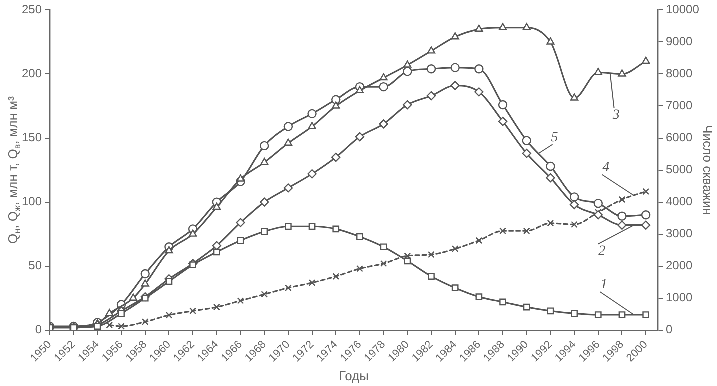 The height and width of the screenshot is (386, 717). What do you see at coordinates (38, 329) in the screenshot?
I see `y-tick-label: 0` at bounding box center [38, 329].